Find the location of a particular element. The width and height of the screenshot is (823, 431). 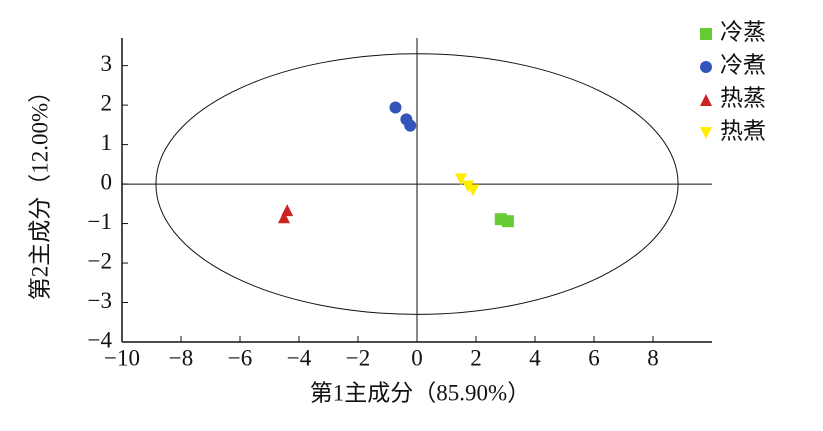

legend-label: 热蒸 is located at coordinates (743, 97).